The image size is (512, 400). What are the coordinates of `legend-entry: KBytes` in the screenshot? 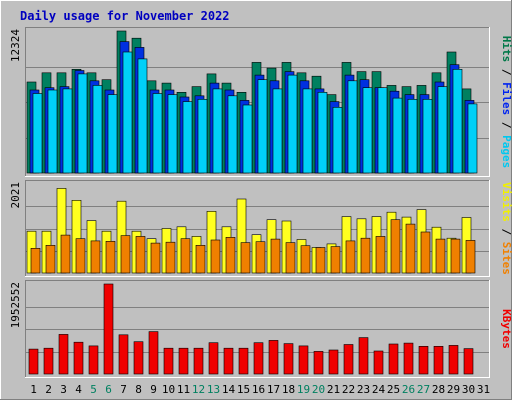 It's located at (506, 329).